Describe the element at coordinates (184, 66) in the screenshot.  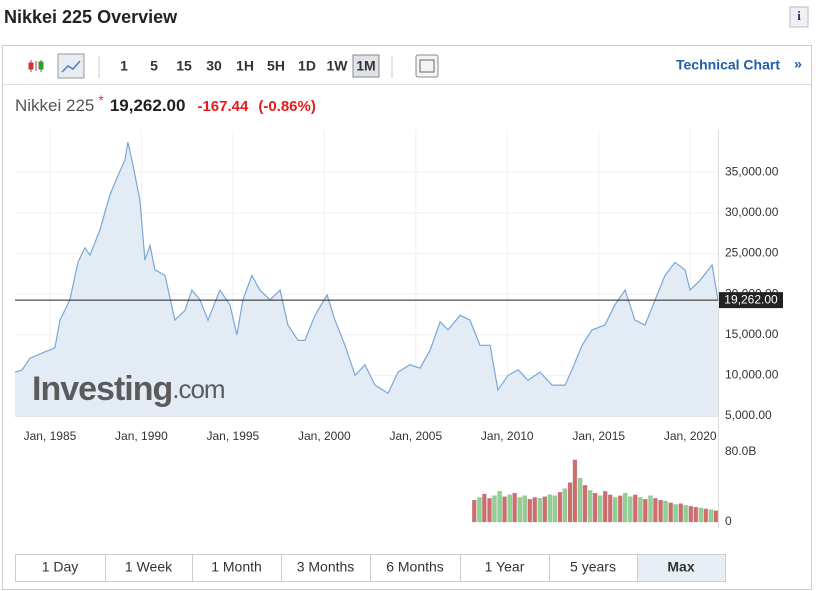
I see `interval-button: 15` at that location.